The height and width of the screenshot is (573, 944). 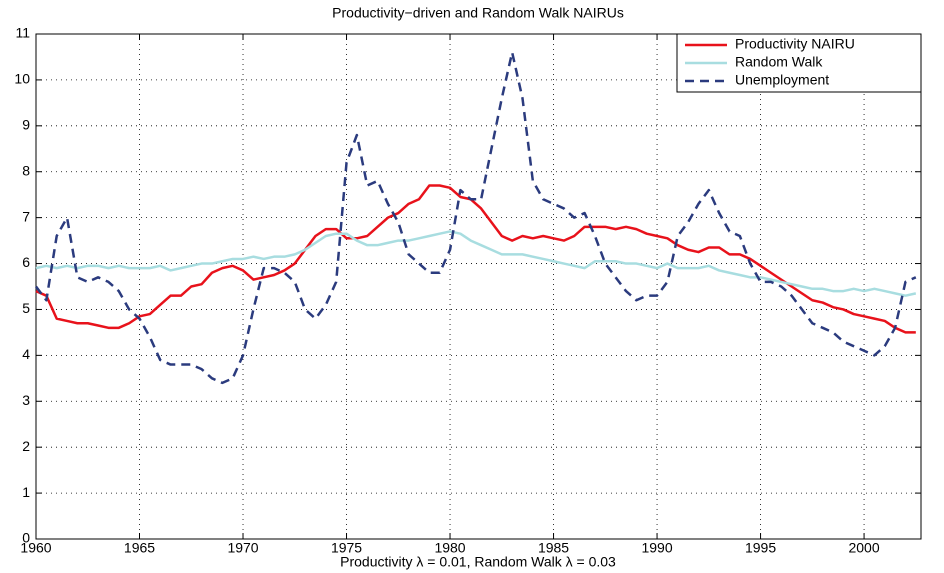 I want to click on x-tick-label: 1990, so click(x=656, y=548).